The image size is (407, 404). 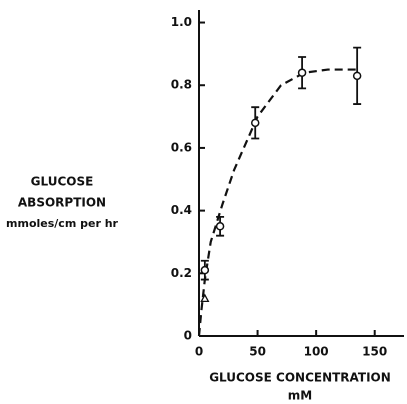 I want to click on y-axis-label: ABSORPTION, so click(x=62, y=203).